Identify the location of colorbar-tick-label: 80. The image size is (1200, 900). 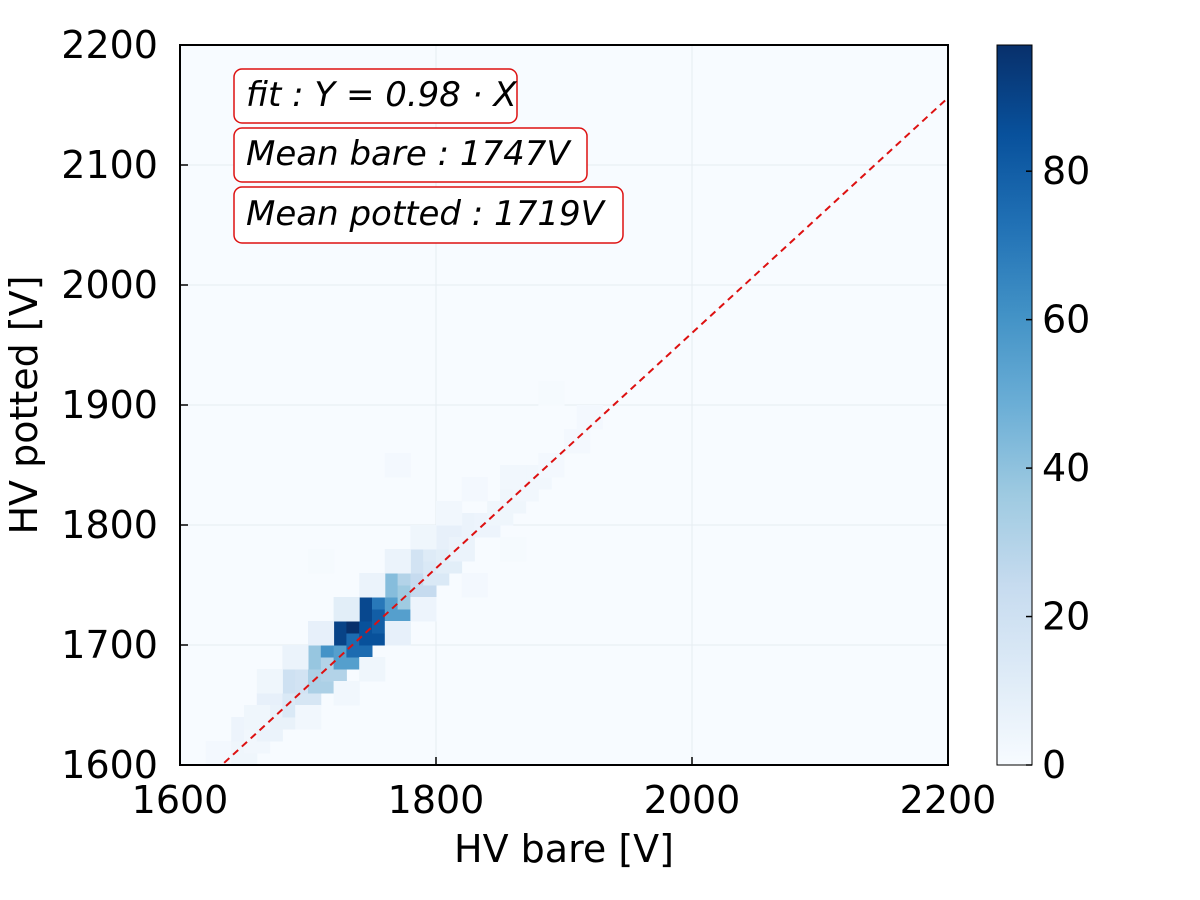
(1066, 171).